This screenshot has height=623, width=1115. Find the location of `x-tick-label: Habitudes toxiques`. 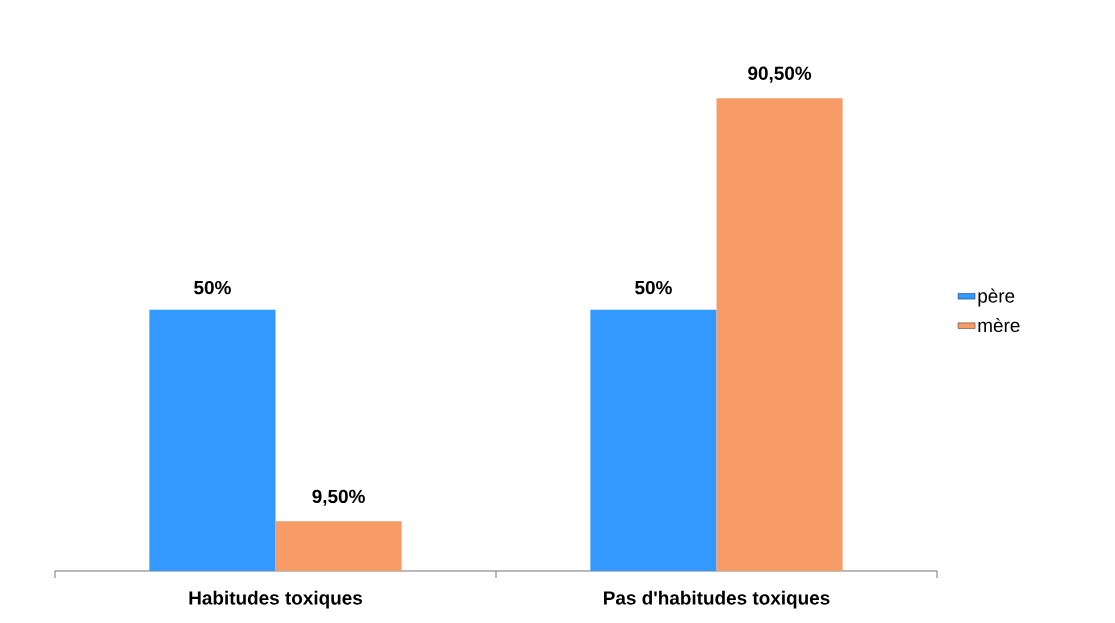

x-tick-label: Habitudes toxiques is located at coordinates (276, 599).